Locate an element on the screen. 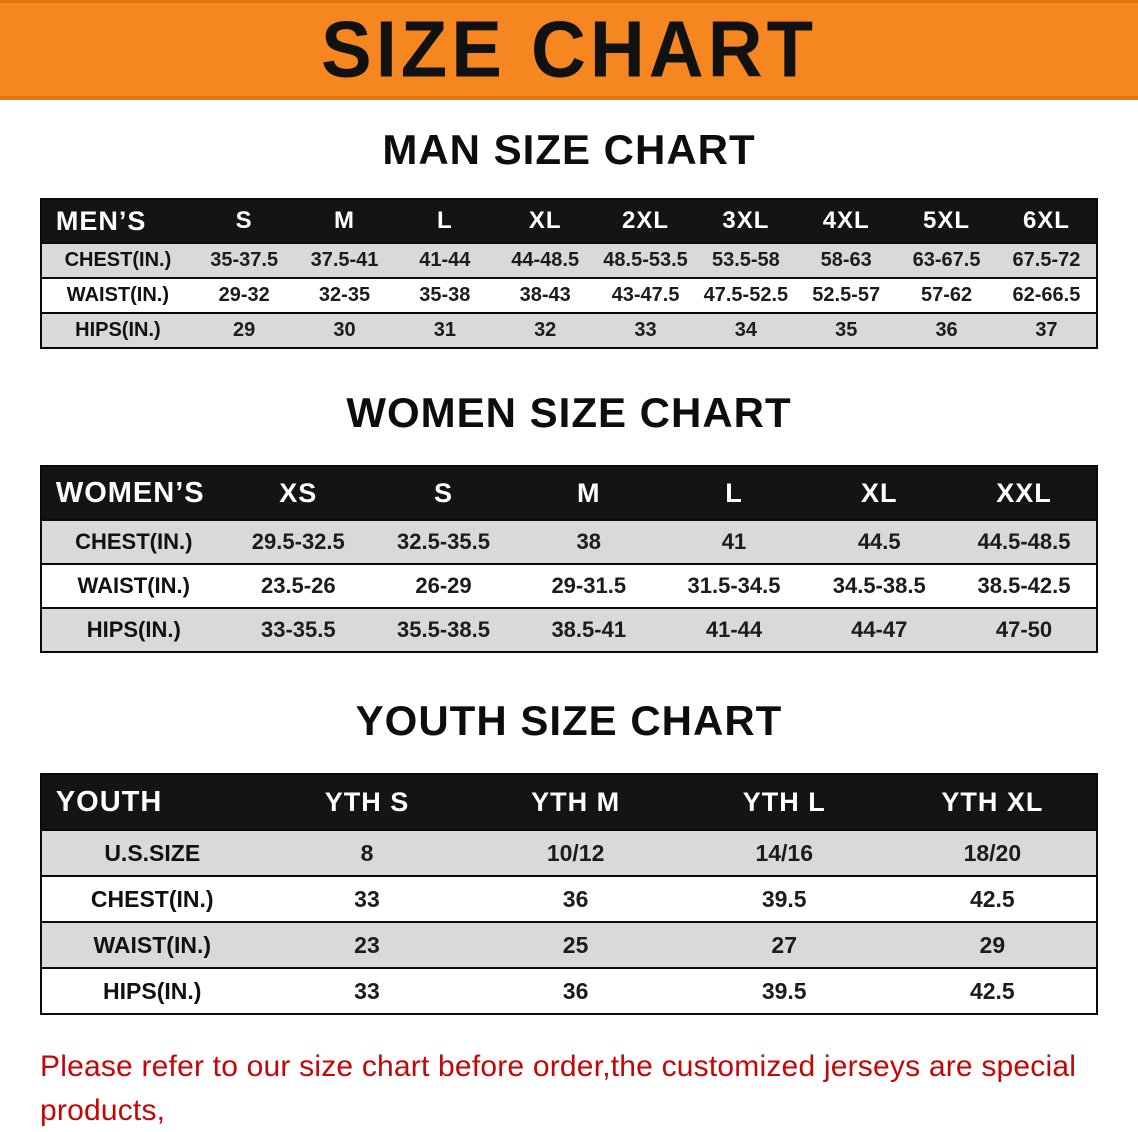  value-cell: 35-37.5 is located at coordinates (244, 260).